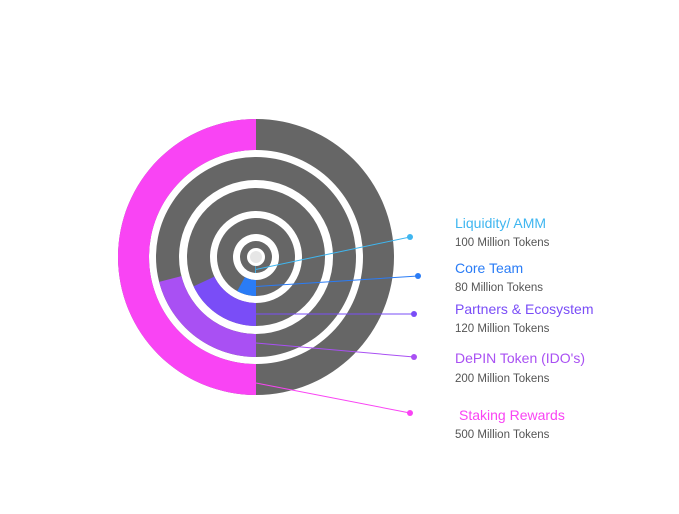  Describe the element at coordinates (410, 237) in the screenshot. I see `leader-dot-liquidity` at that location.